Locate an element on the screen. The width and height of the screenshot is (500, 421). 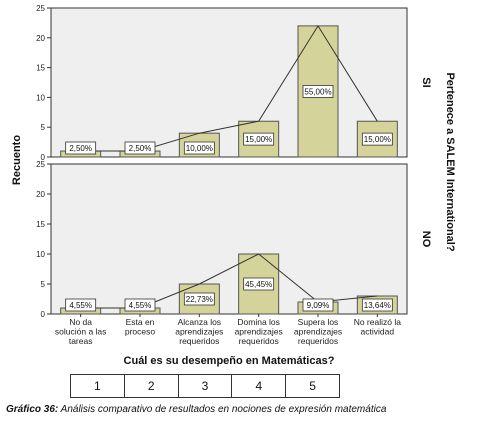
caption-label: Gráfico 36: is located at coordinates (32, 409).